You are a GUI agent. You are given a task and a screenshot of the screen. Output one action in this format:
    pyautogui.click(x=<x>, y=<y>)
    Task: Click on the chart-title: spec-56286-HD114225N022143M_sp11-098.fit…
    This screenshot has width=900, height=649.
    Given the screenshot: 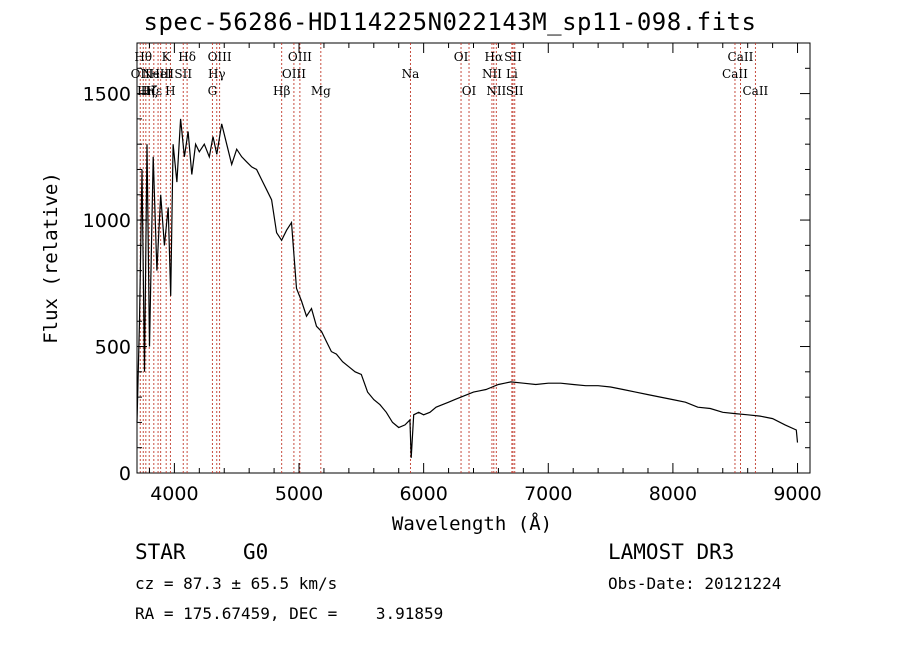 What is the action you would take?
    pyautogui.click(x=450, y=22)
    